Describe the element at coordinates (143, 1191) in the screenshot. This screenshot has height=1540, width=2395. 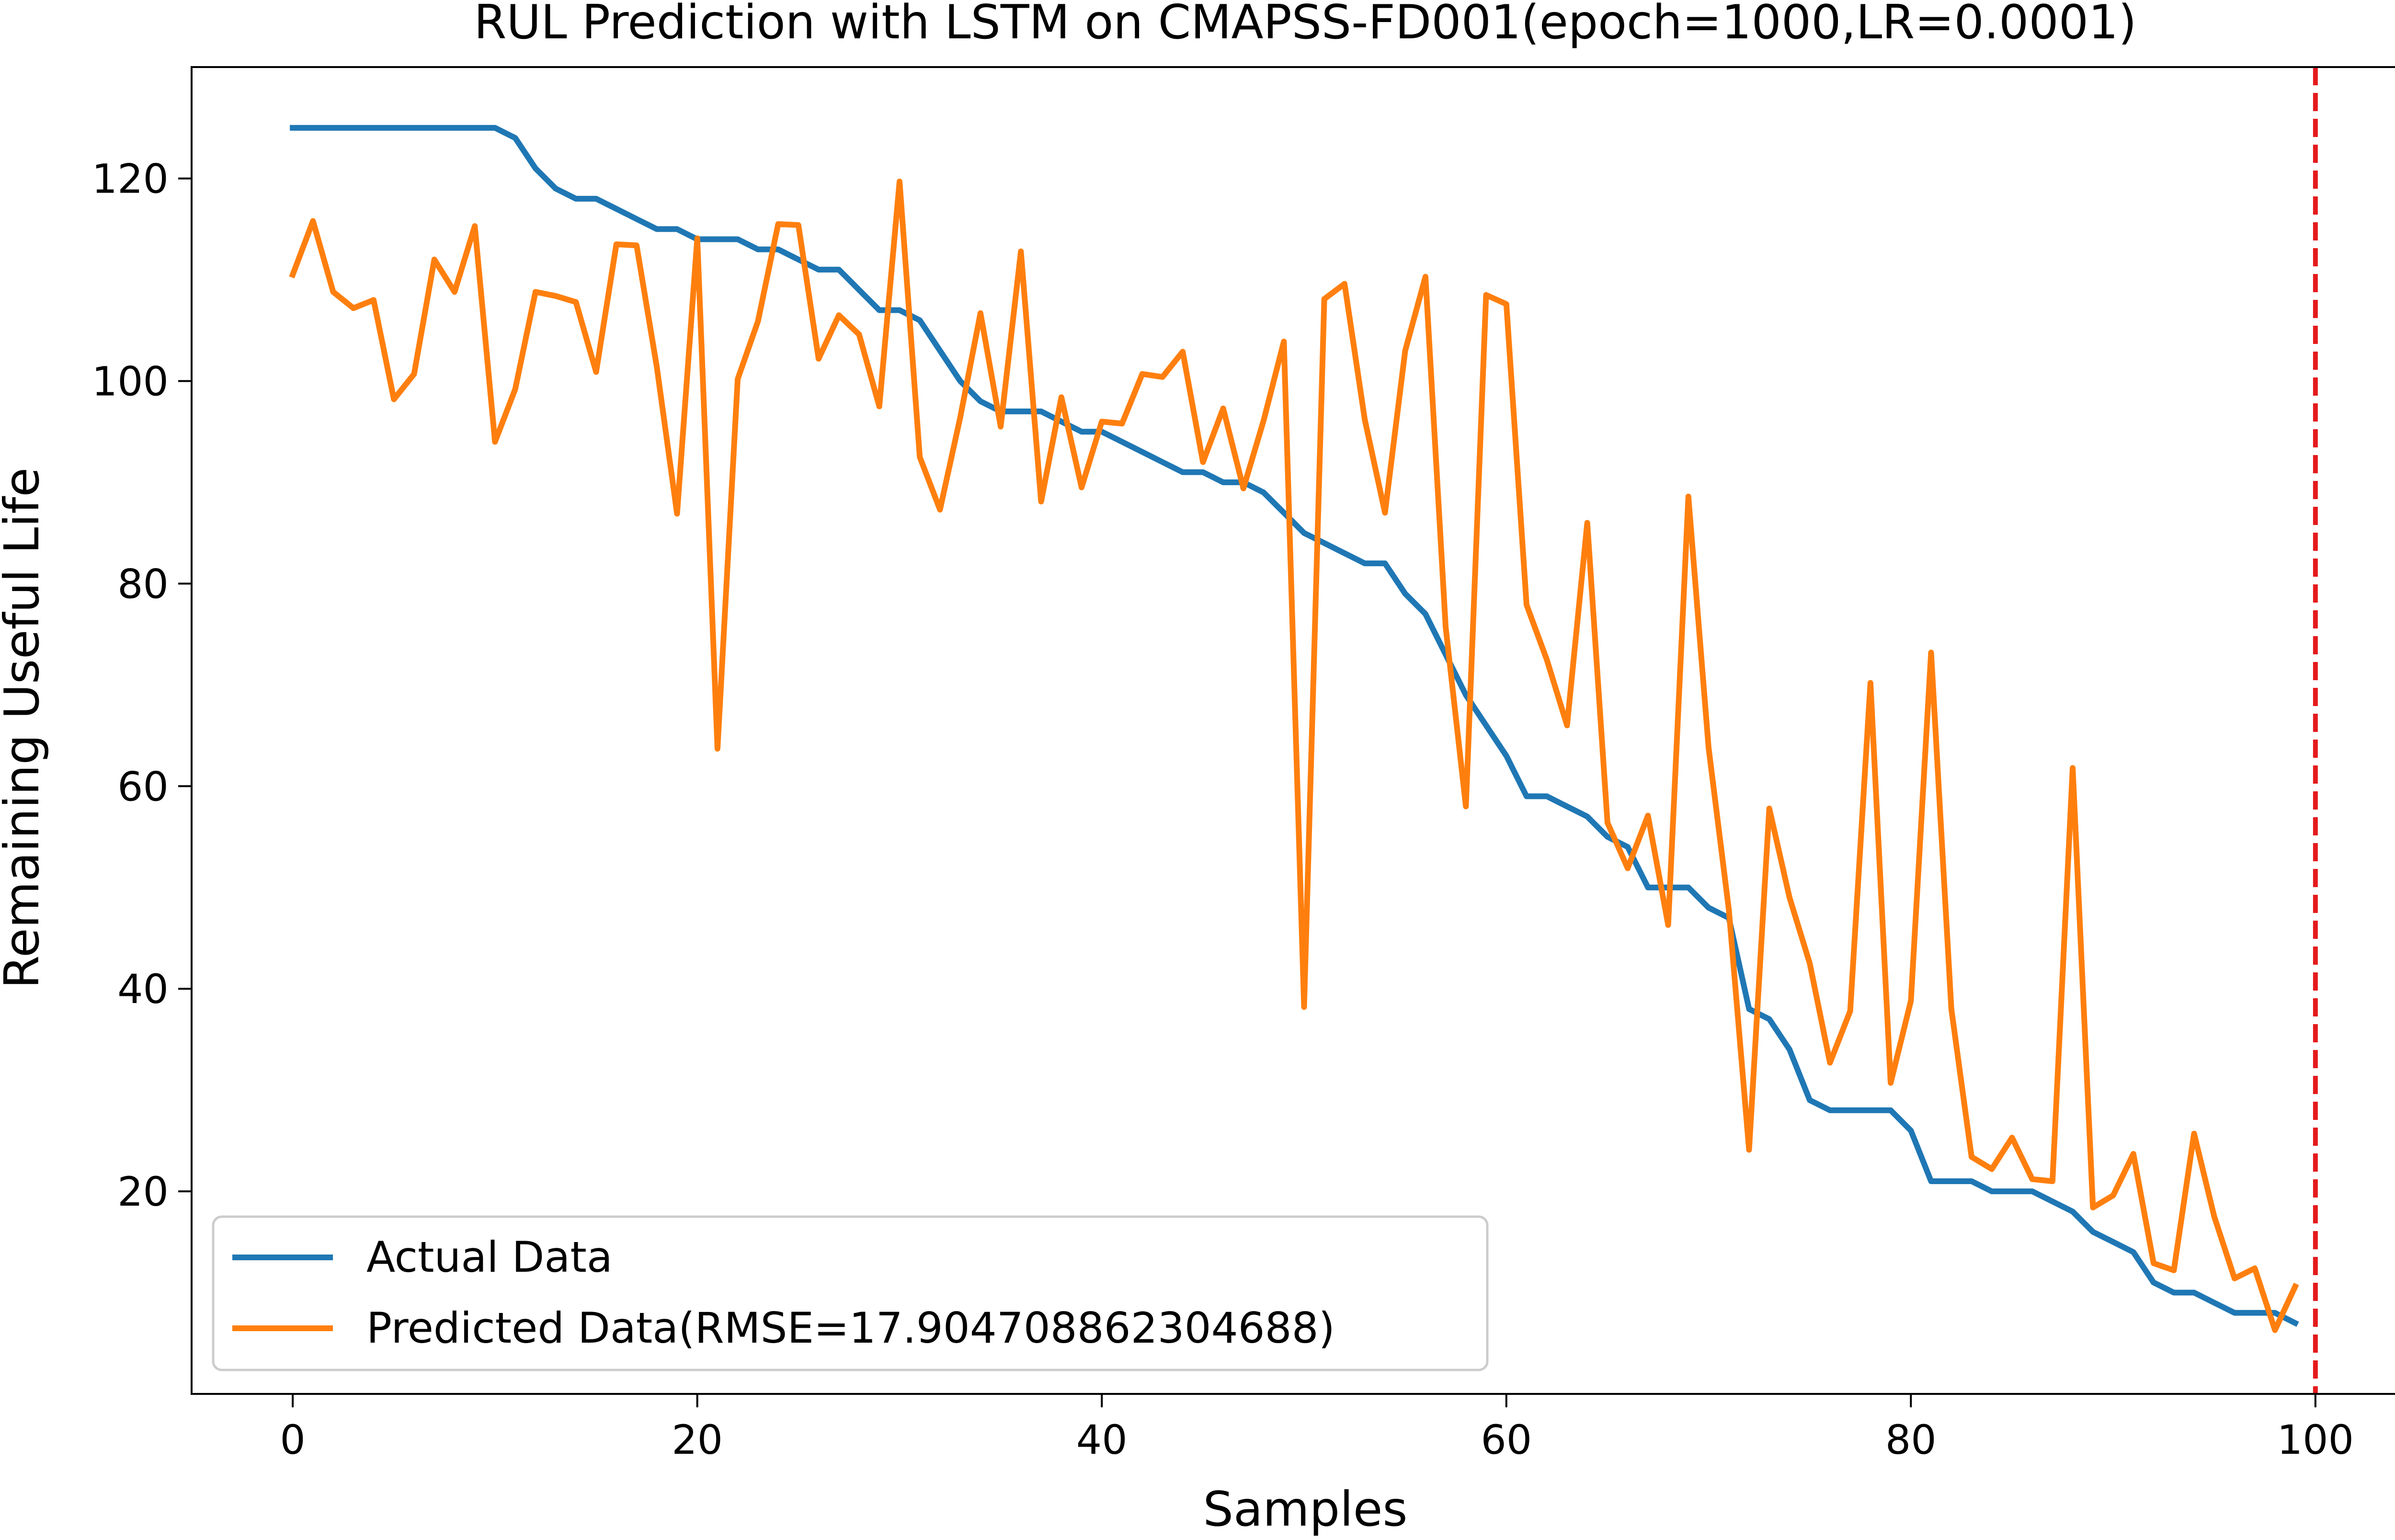
I see `y-tick-label: 20` at that location.